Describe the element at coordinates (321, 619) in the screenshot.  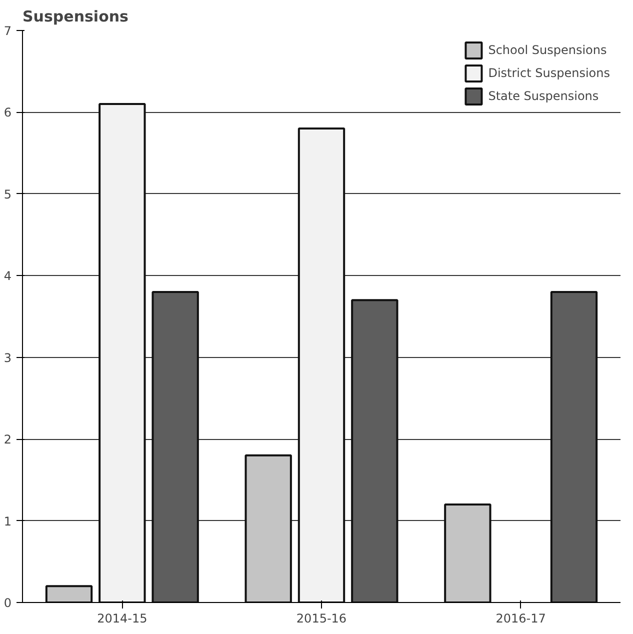
I see `x-tick-label: 2015-16` at that location.